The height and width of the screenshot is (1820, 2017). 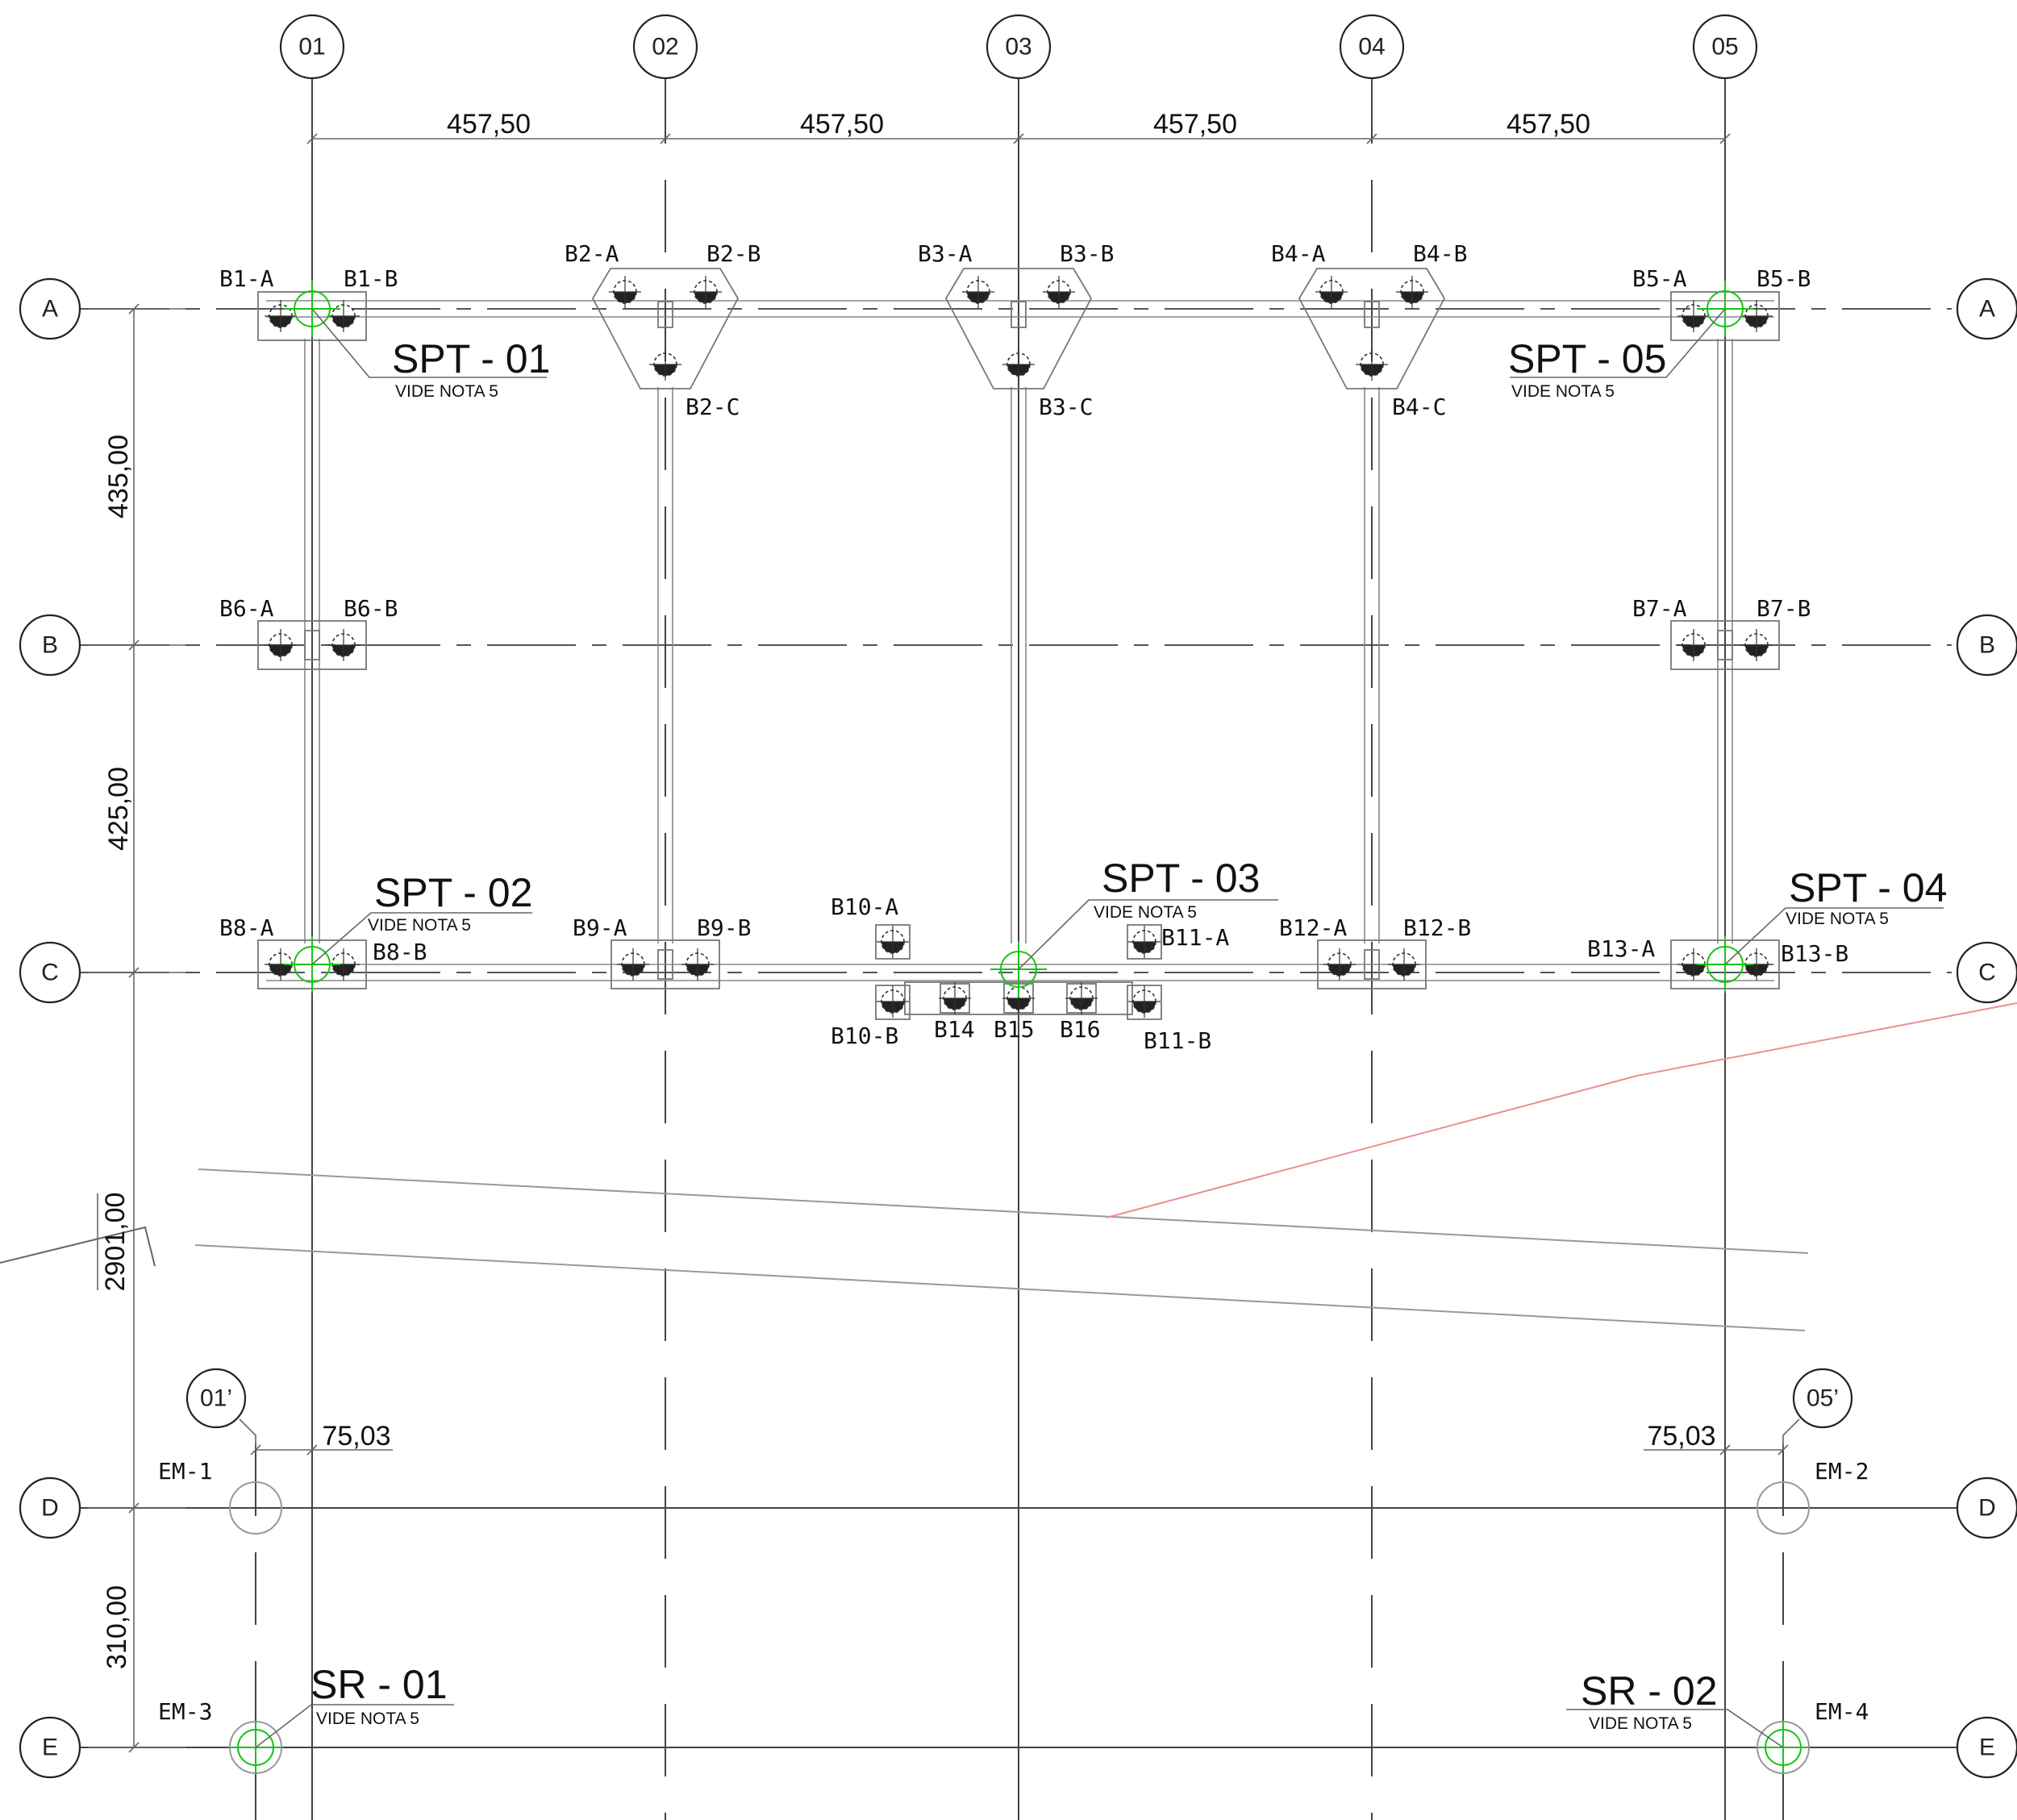 What do you see at coordinates (343, 316) in the screenshot?
I see `pile-b1b-symbol` at bounding box center [343, 316].